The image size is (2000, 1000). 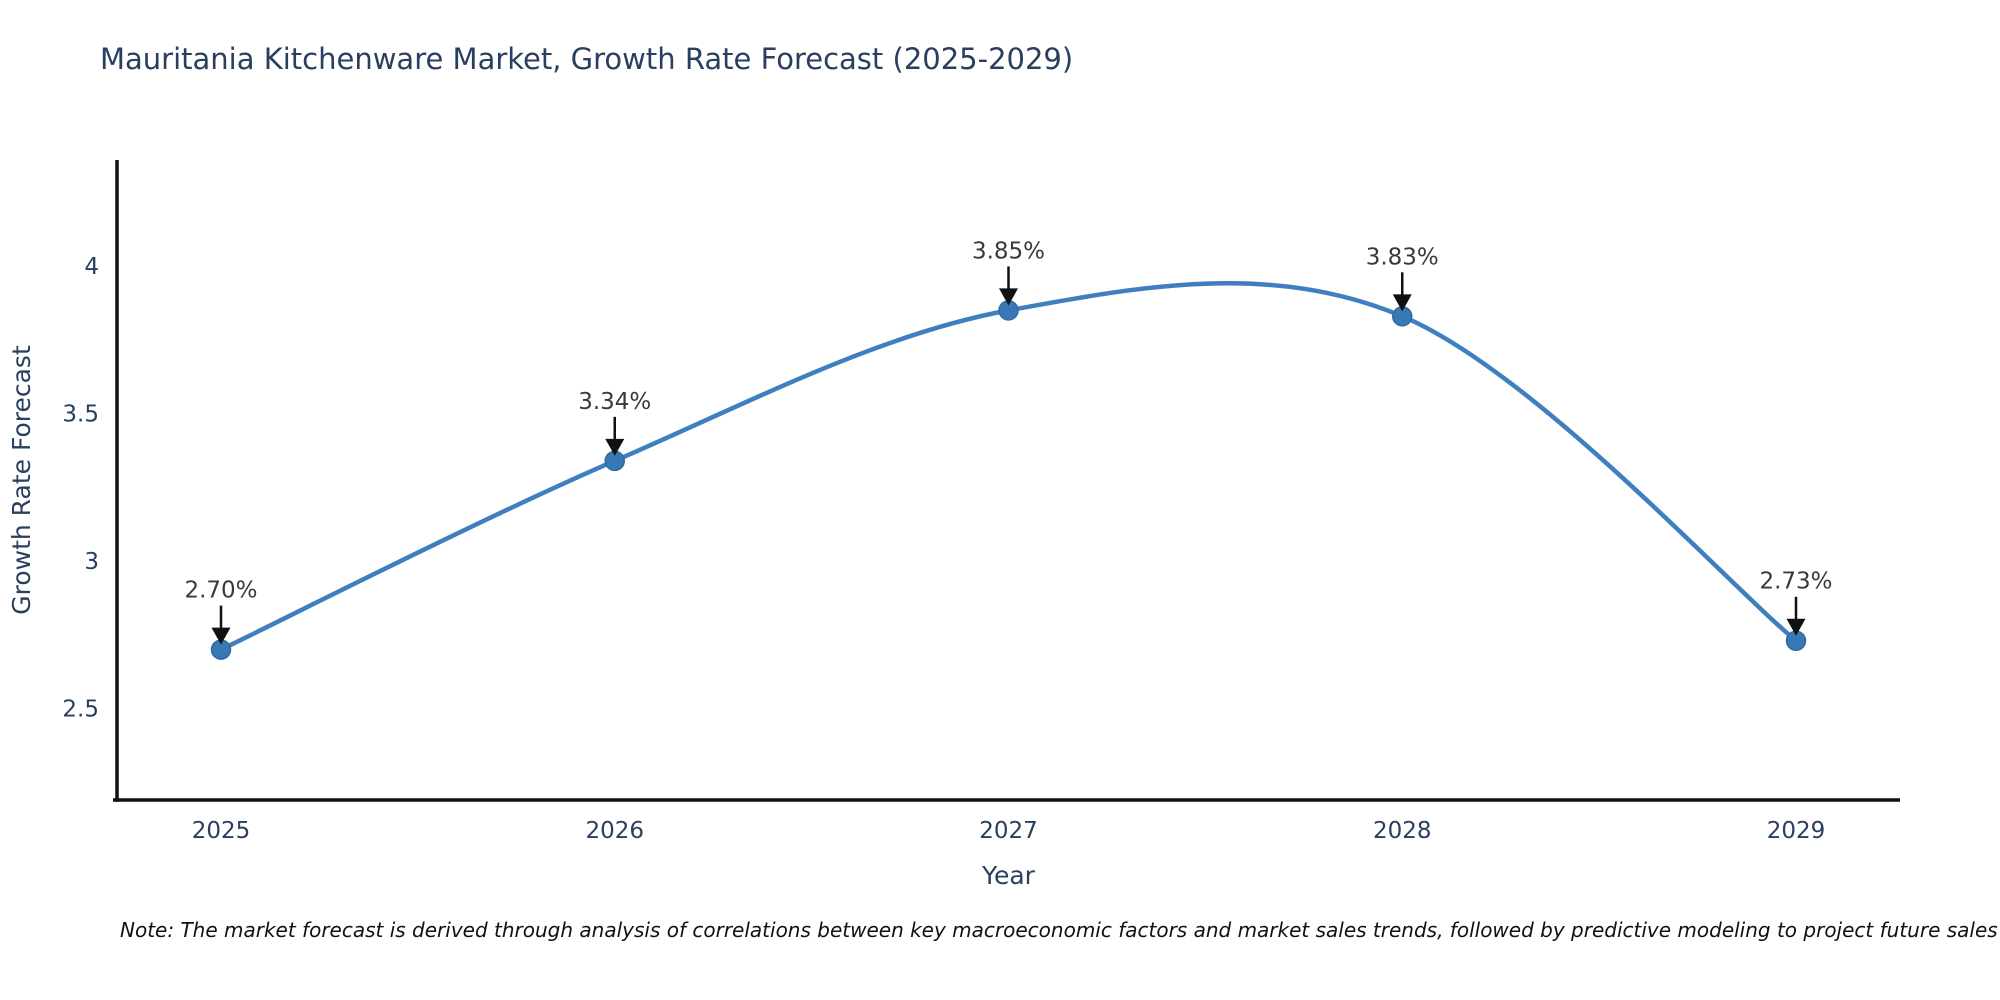 I want to click on y-tick-label: 2.5, so click(x=80, y=710).